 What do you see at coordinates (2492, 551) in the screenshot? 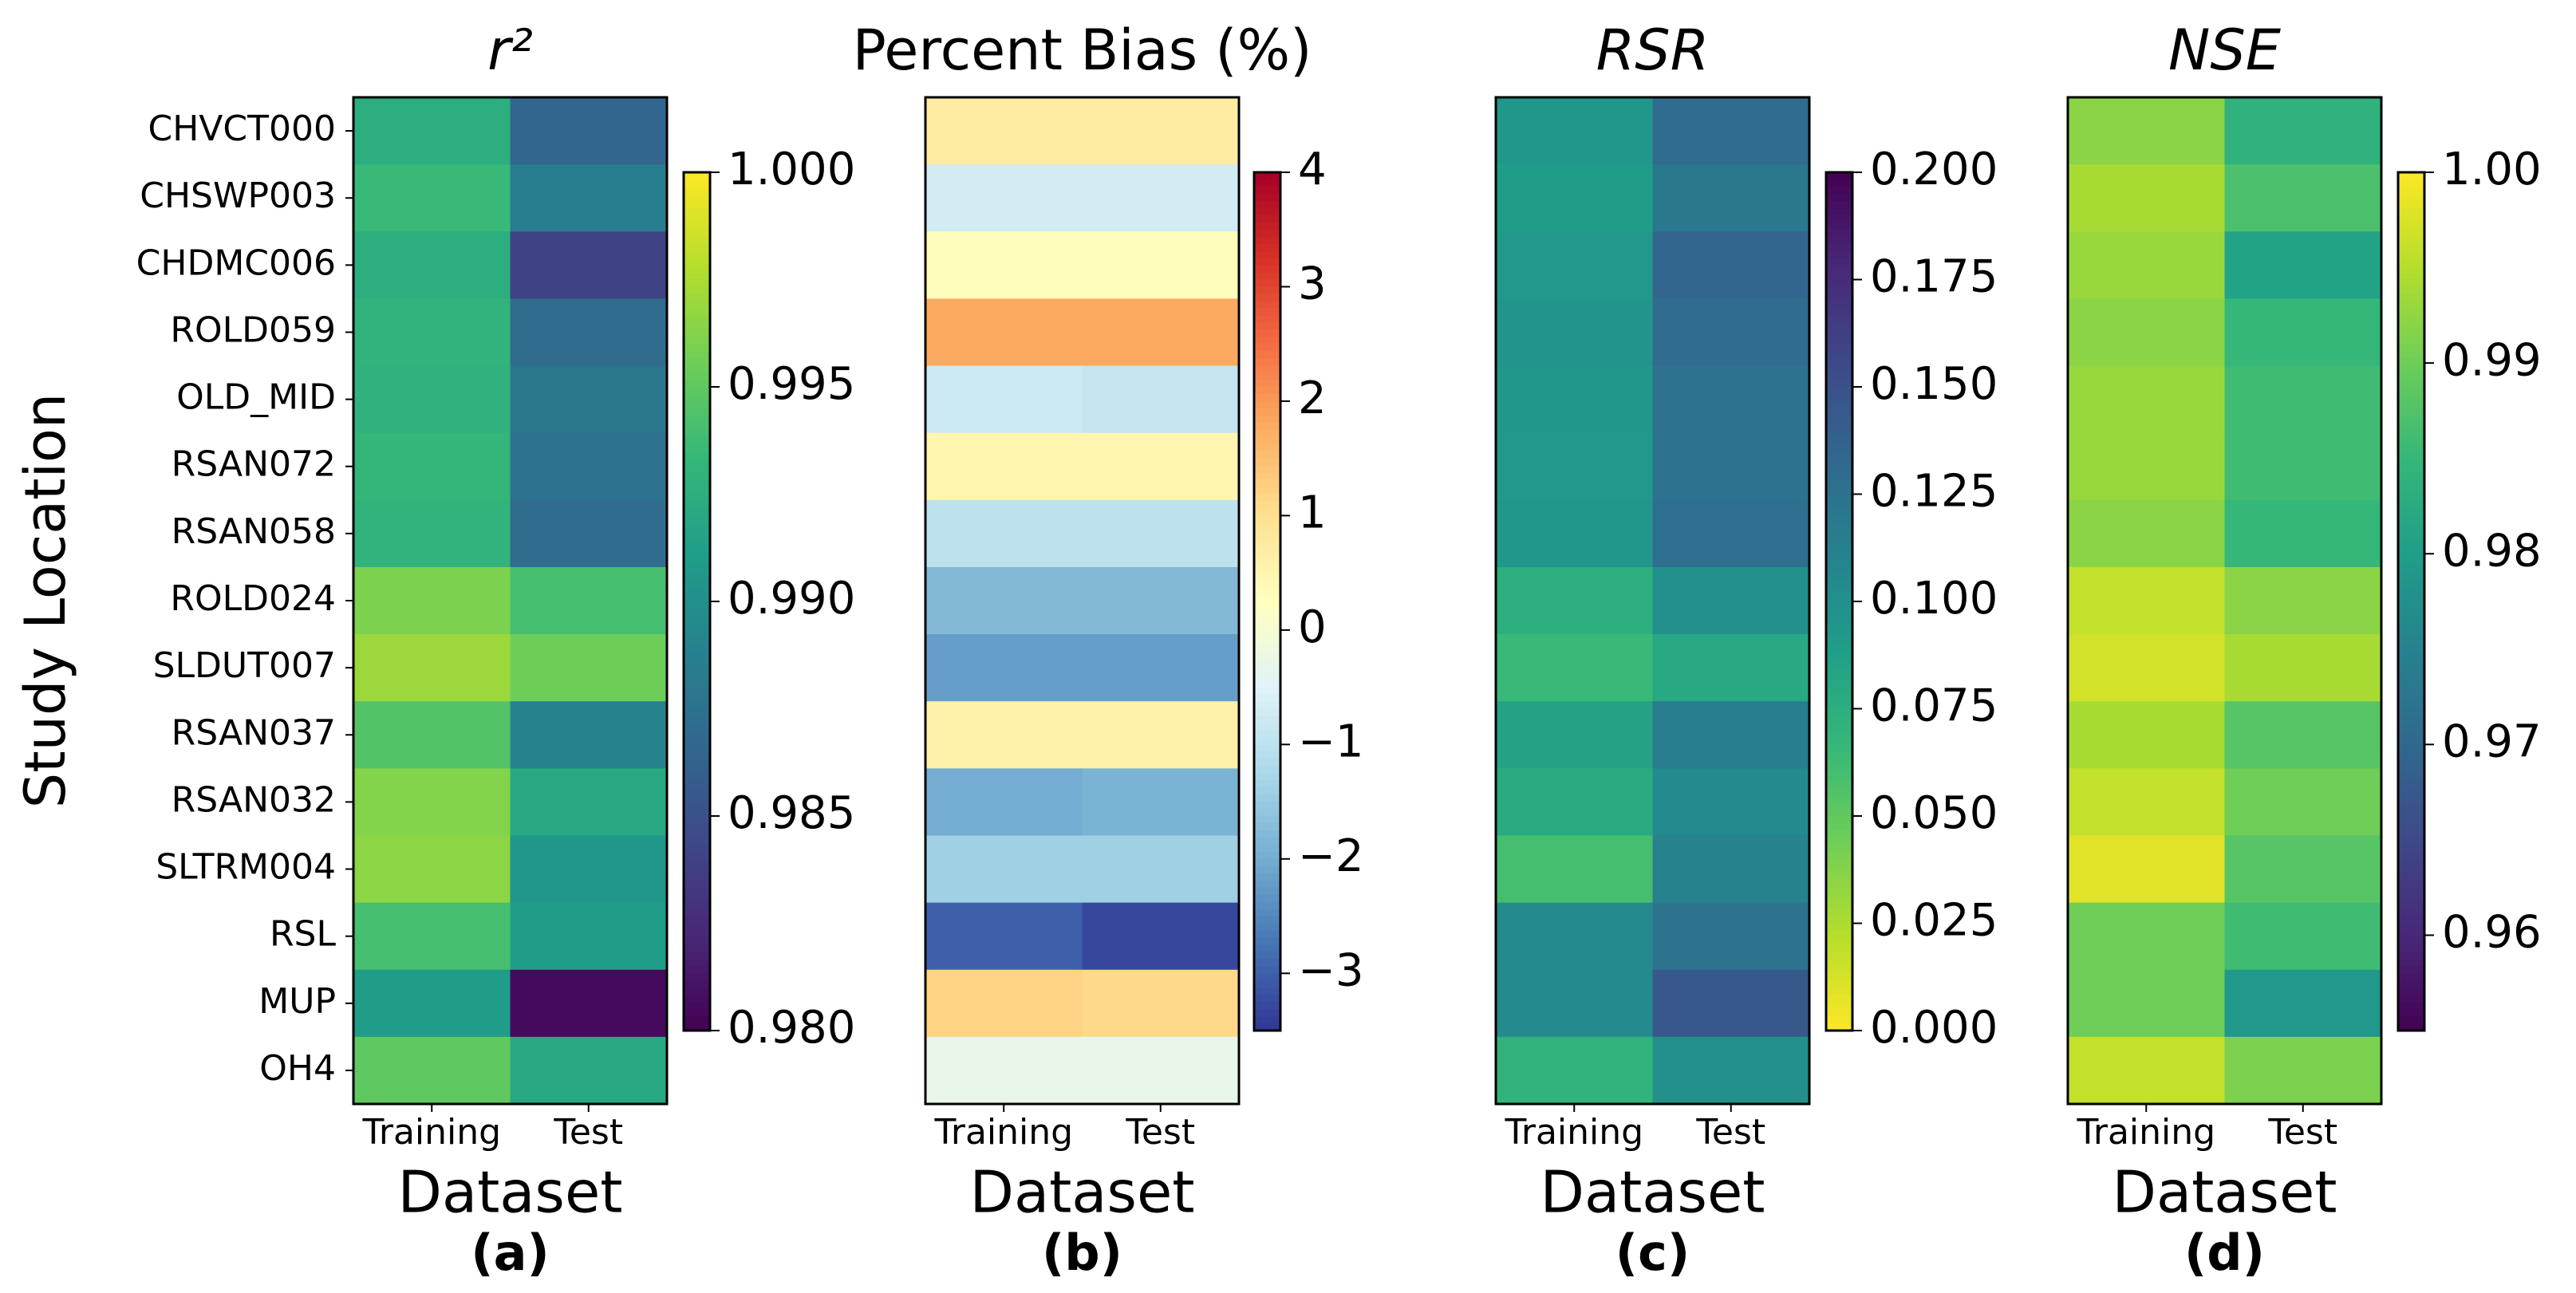
I see `colorbar-tick-label: 0.98` at bounding box center [2492, 551].